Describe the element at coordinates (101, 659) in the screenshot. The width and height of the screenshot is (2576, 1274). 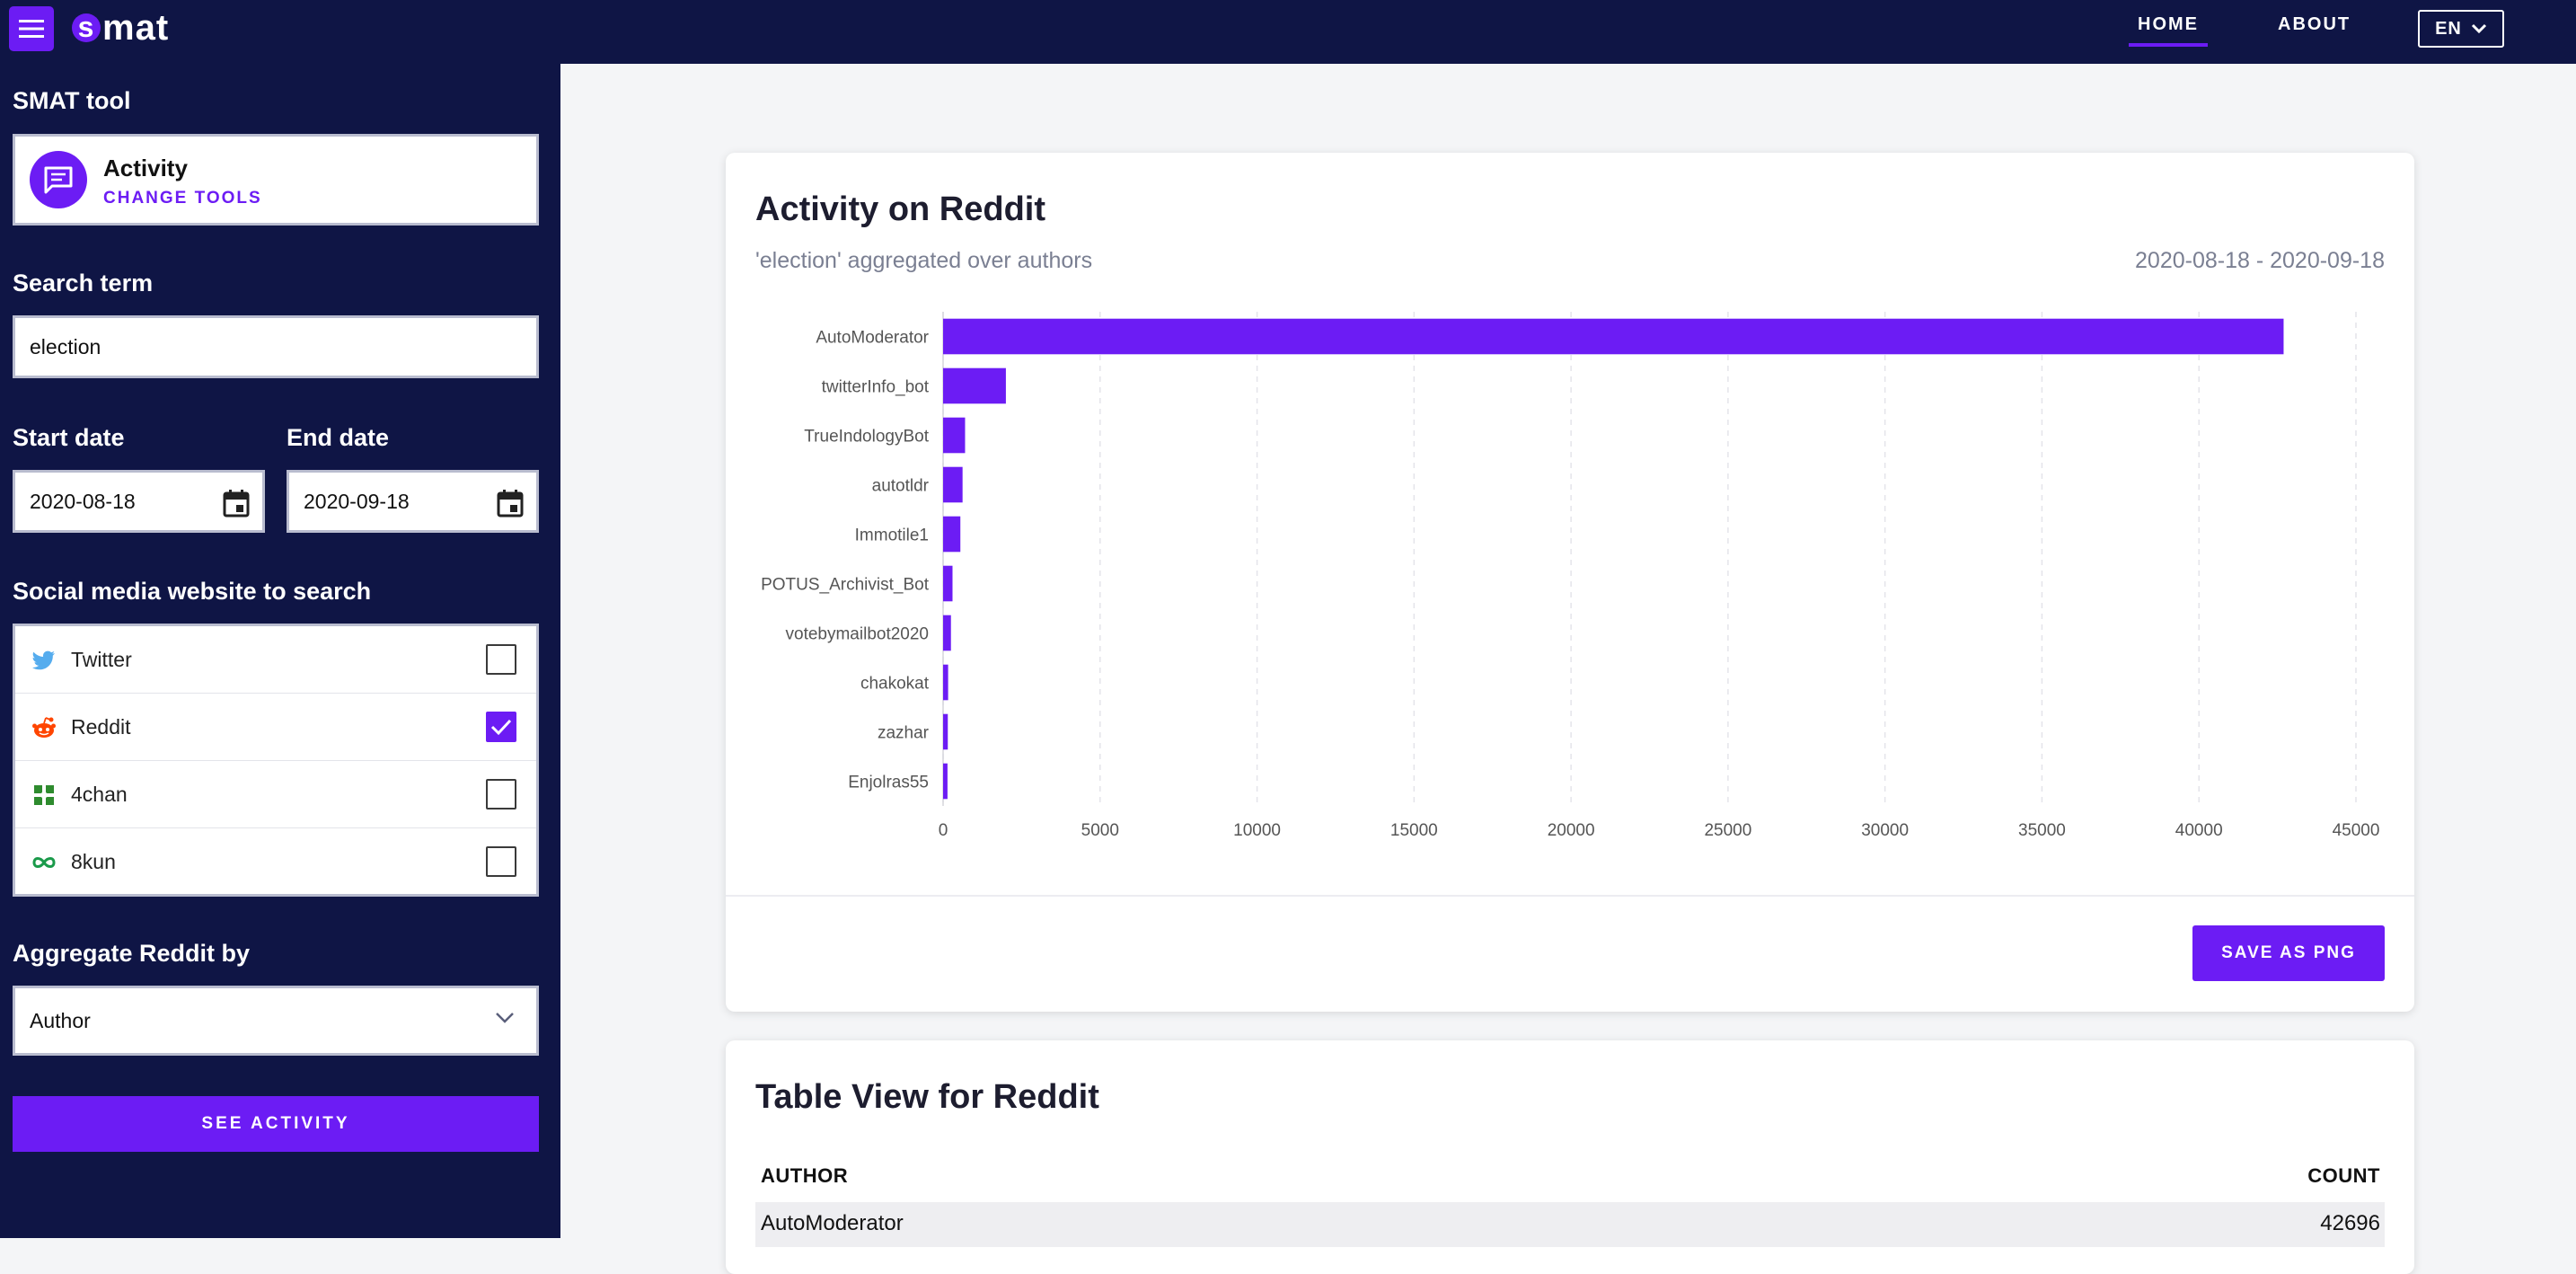
I see `platform-label-twitter: Twitter` at that location.